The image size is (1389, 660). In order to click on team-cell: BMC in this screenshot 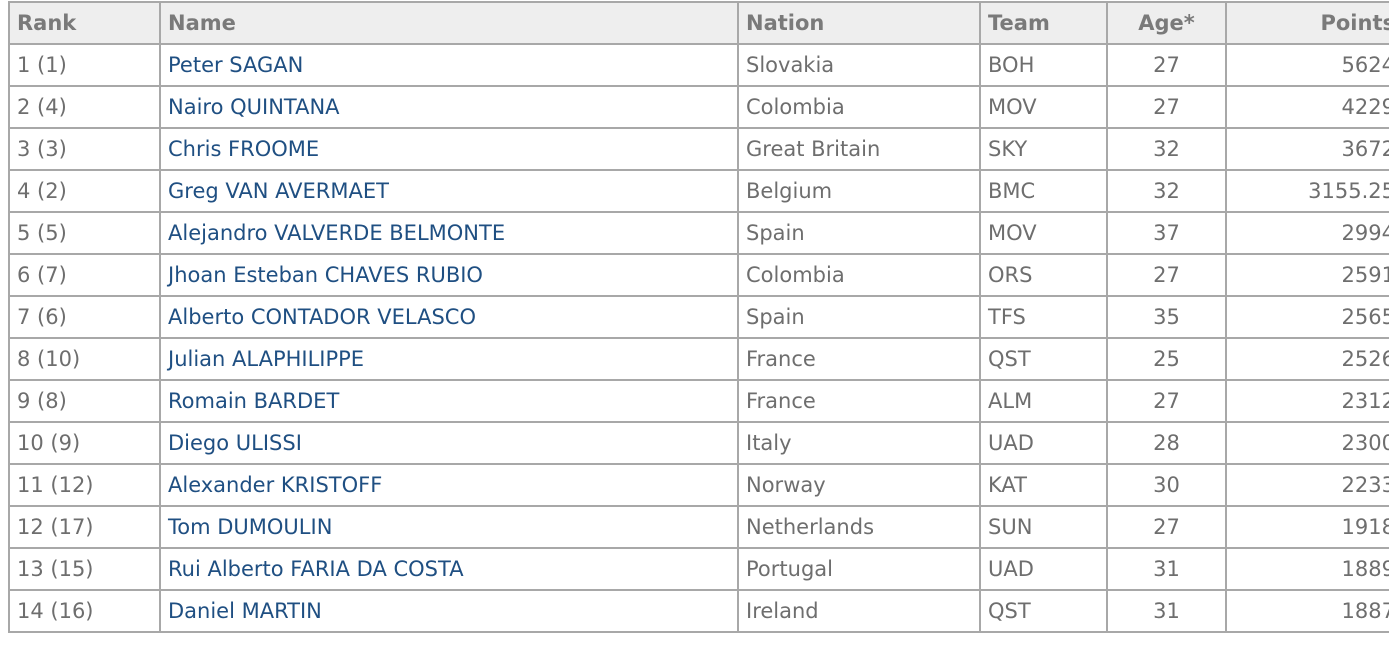, I will do `click(1043, 191)`.